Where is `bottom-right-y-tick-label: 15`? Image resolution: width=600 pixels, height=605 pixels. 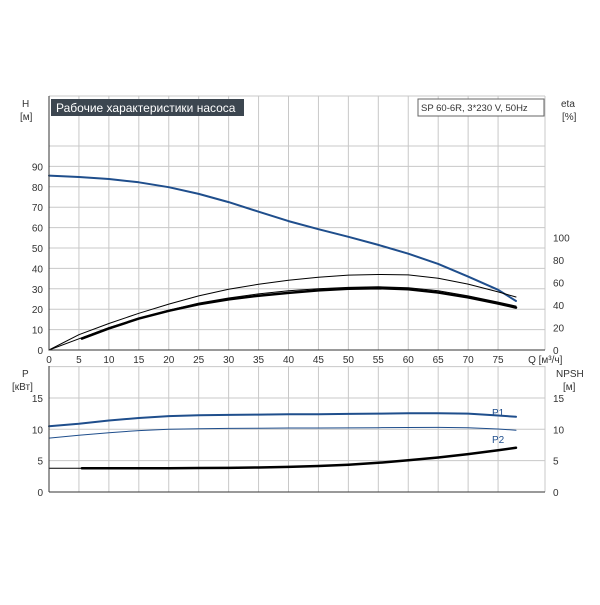 bottom-right-y-tick-label: 15 is located at coordinates (559, 399).